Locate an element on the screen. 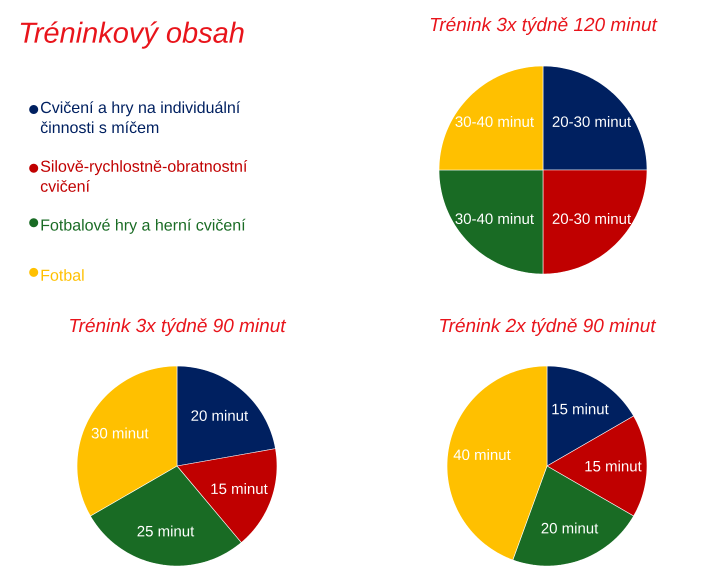 This screenshot has height=584, width=725. legend-label: Silově-rychlostně-obratnostní cvičení is located at coordinates (144, 176).